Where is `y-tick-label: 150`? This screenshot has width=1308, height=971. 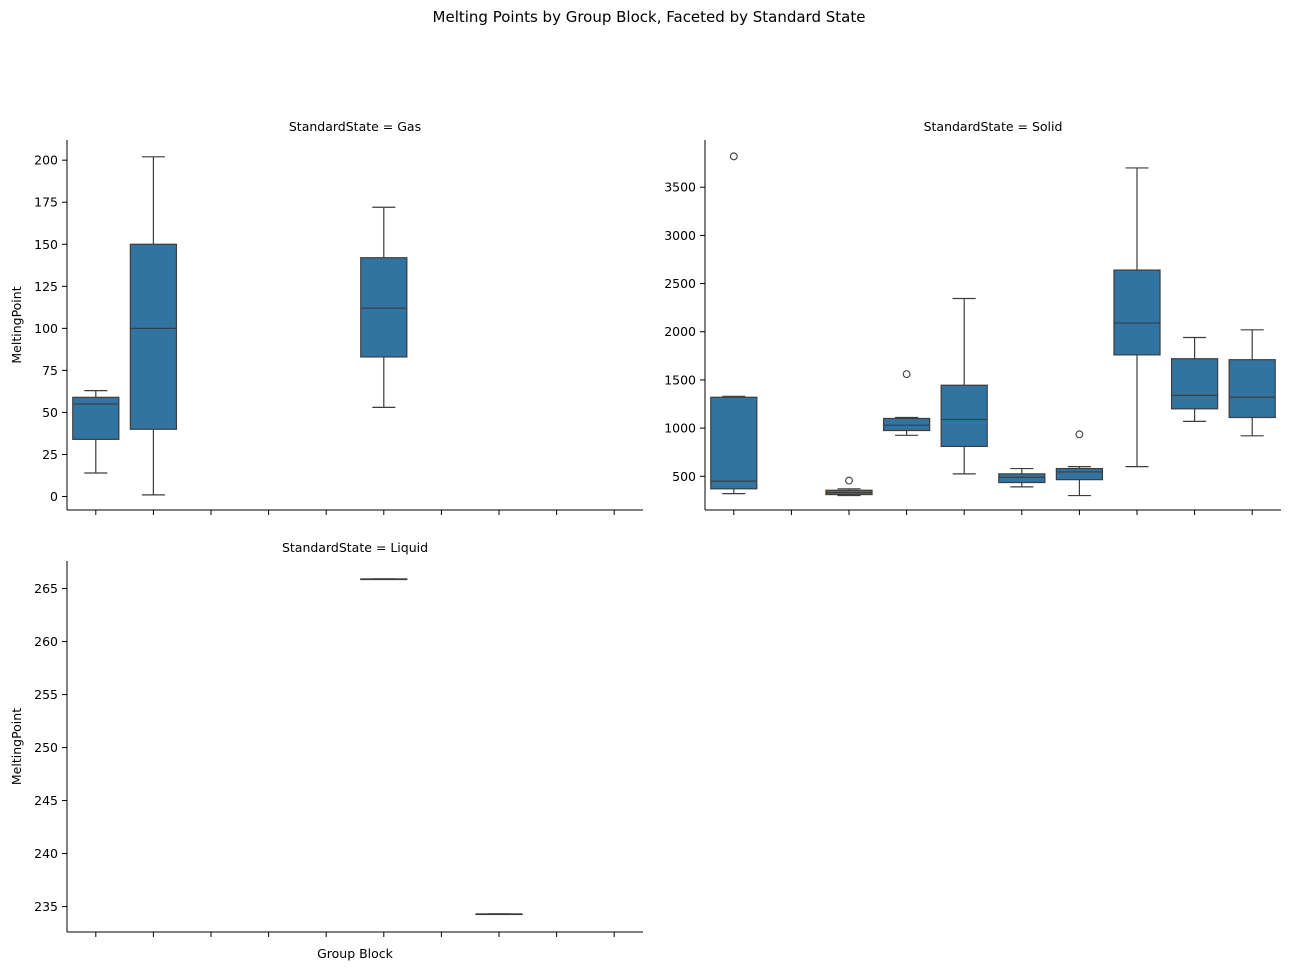
y-tick-label: 150 is located at coordinates (46, 244).